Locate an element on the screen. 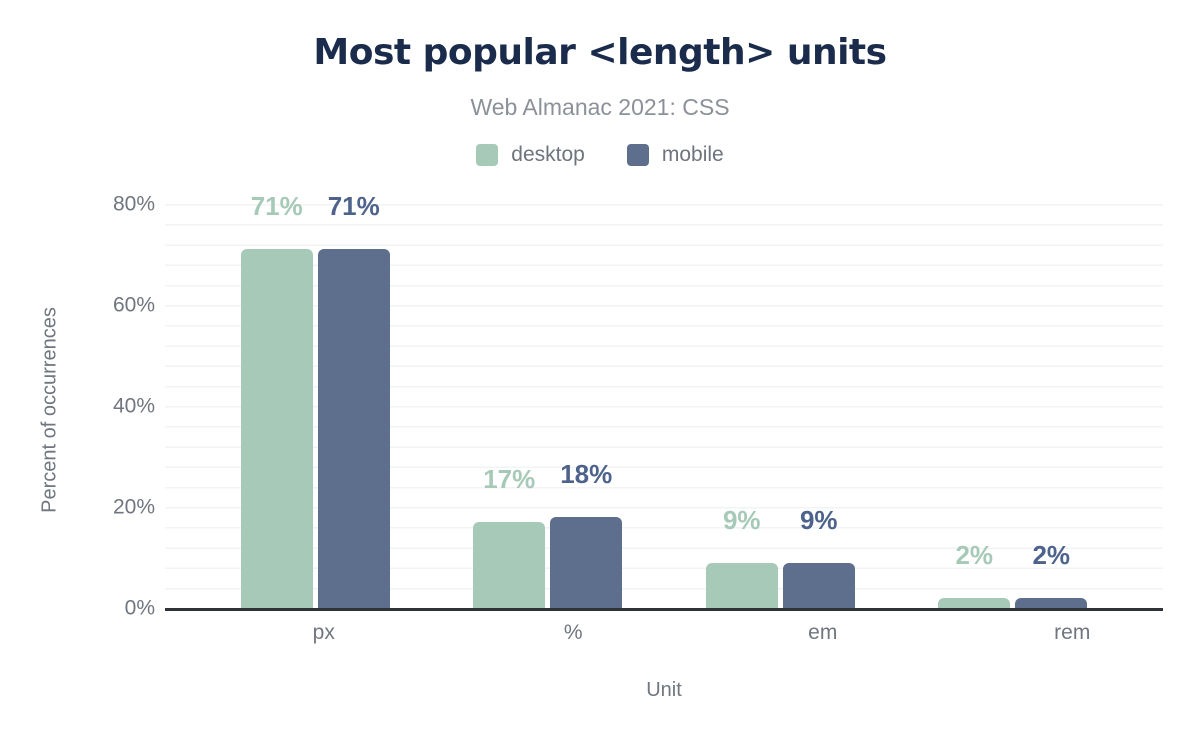 The image size is (1200, 742). mobile-value-label: 18% is located at coordinates (586, 474).